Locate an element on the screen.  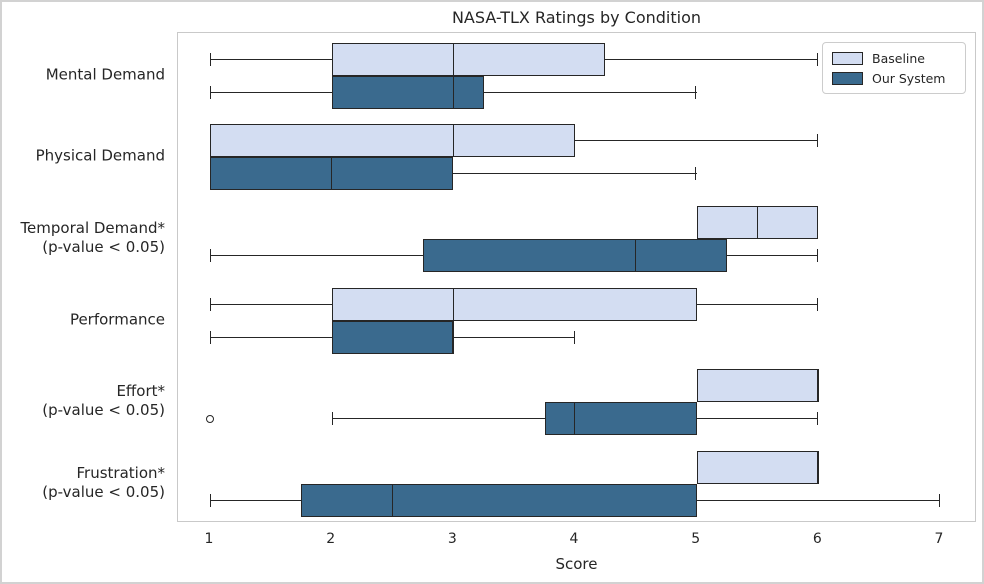
baseline-swatch-icon is located at coordinates (847, 58).